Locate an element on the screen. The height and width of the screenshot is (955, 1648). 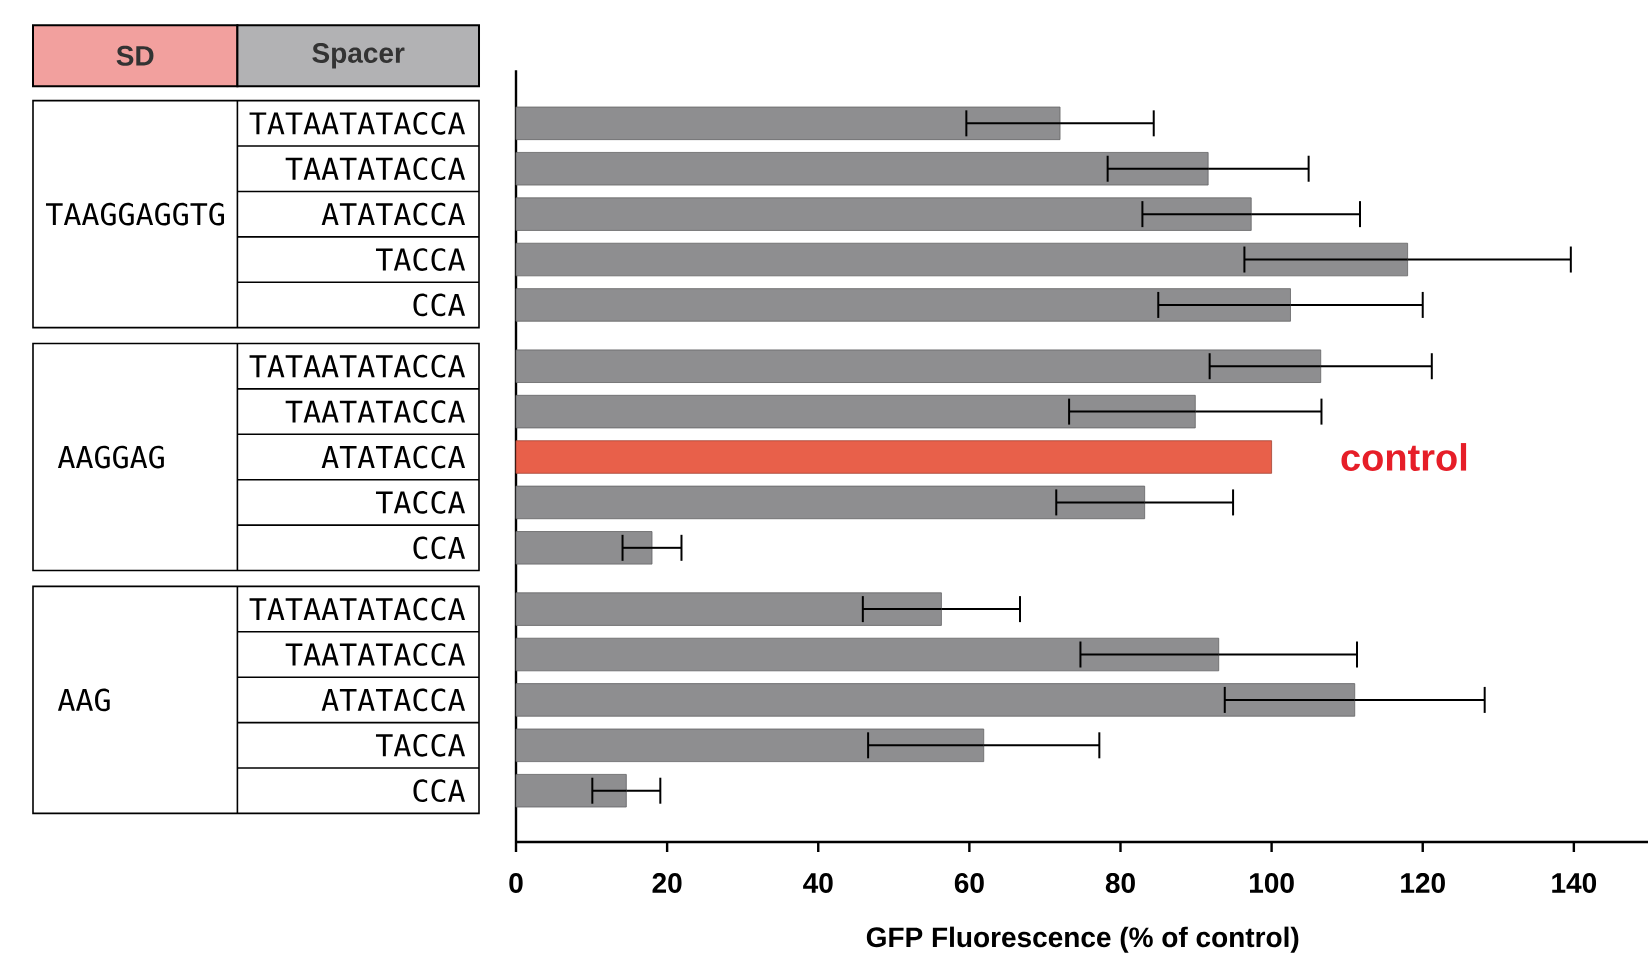
x-tick-label: 120 is located at coordinates (1423, 883).